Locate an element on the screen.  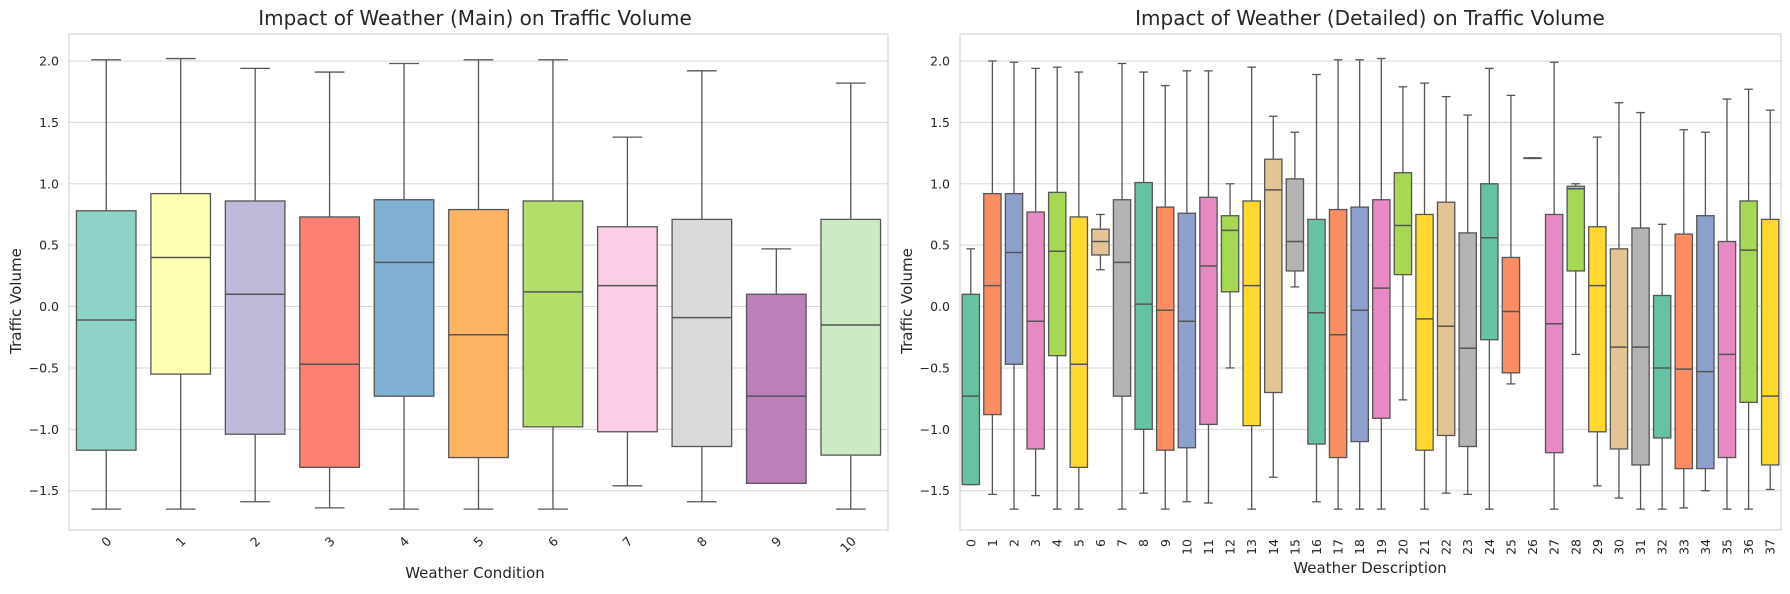
x-tick-label: 13 is located at coordinates (1251, 547).